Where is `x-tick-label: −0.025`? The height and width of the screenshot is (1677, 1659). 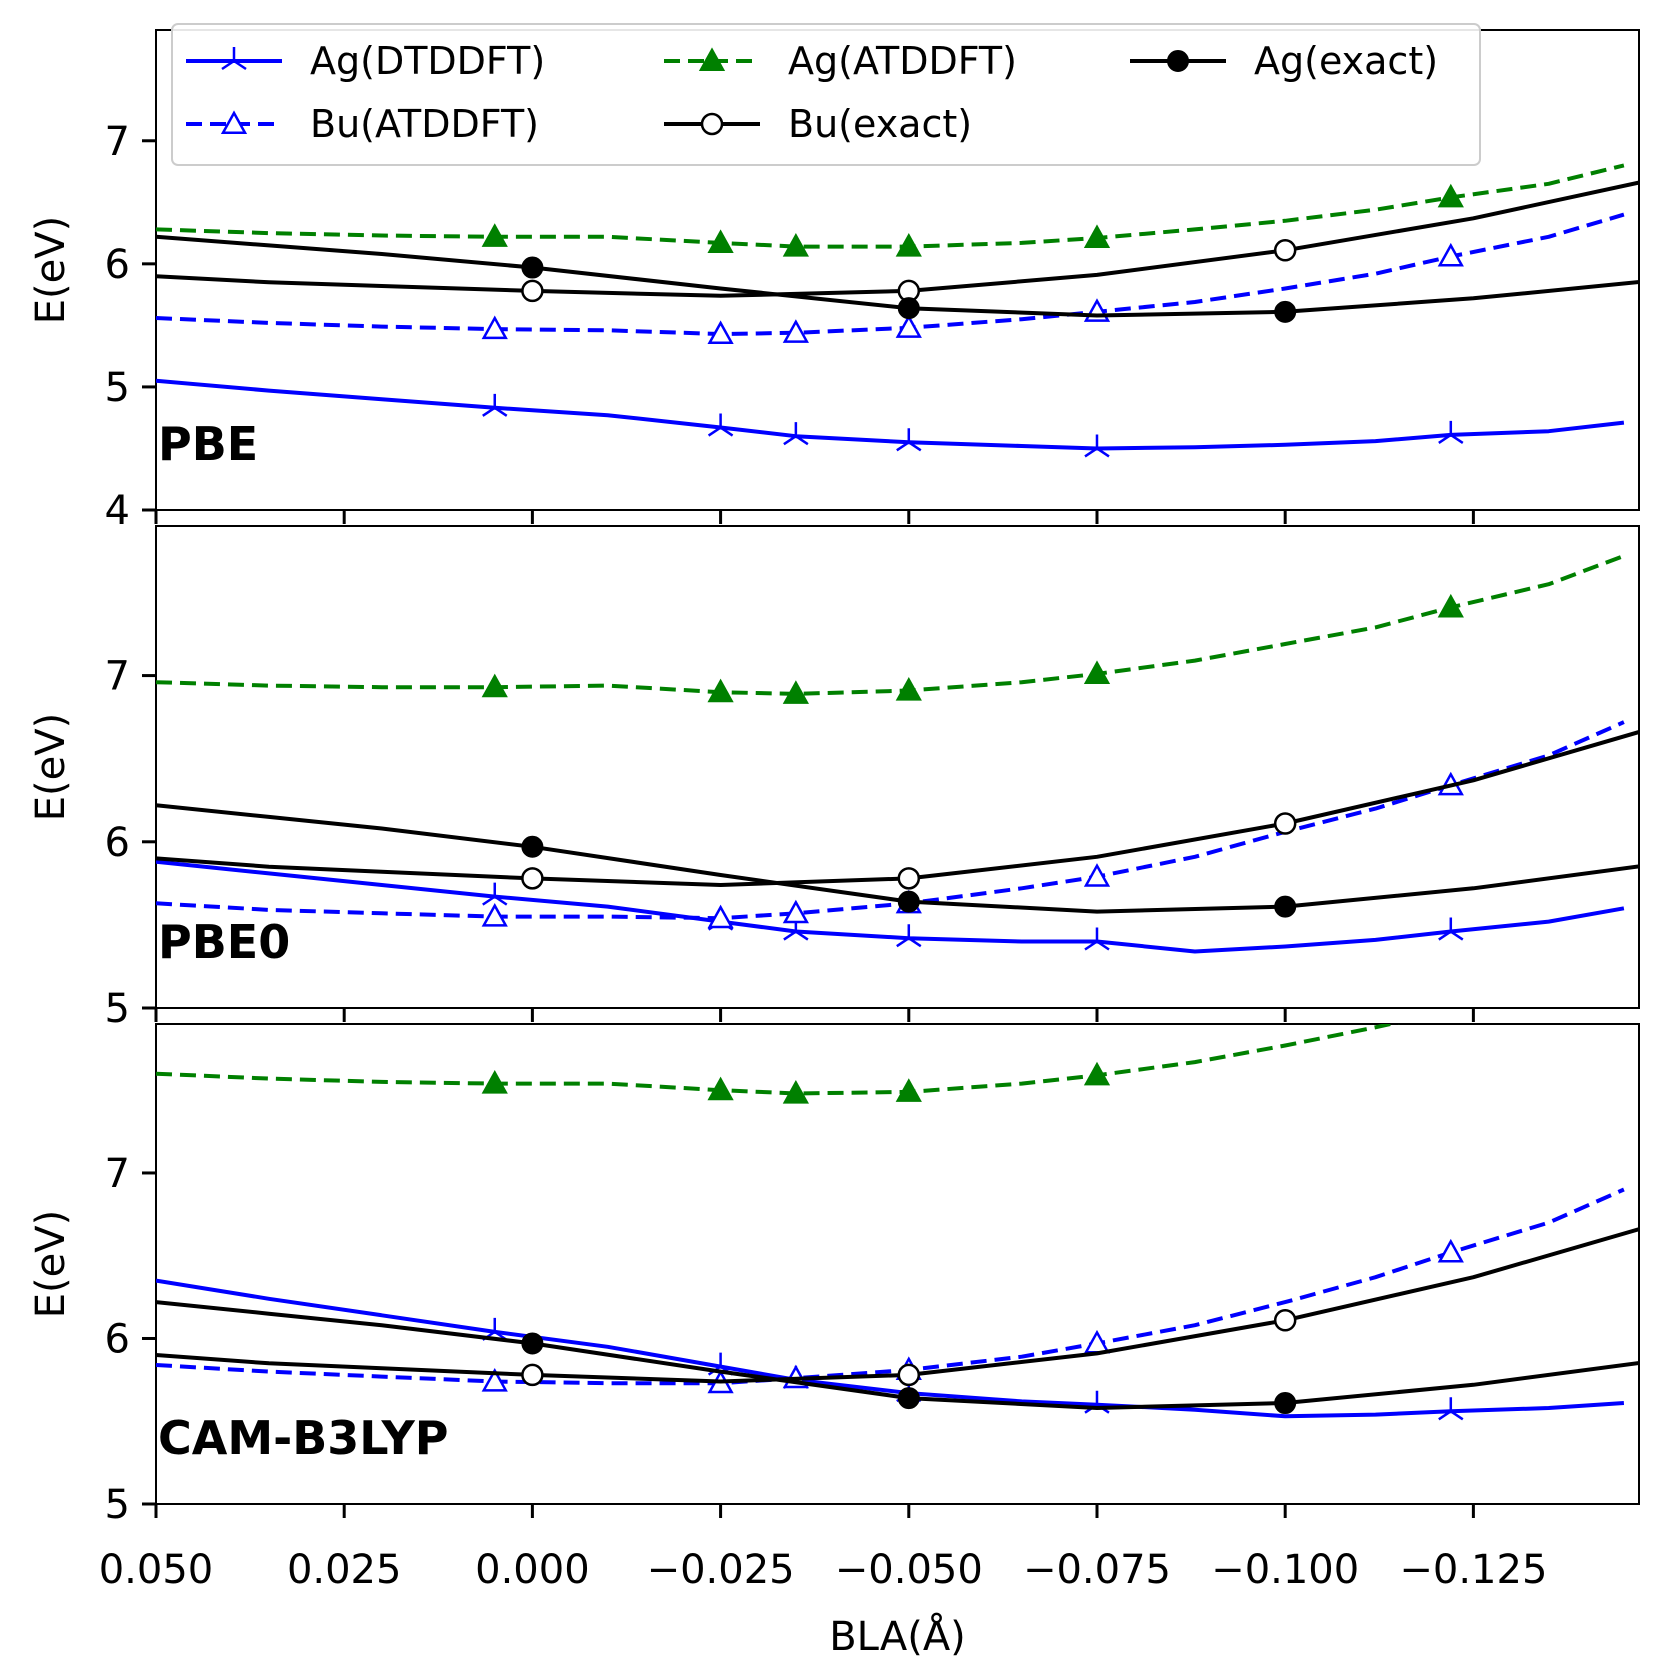 x-tick-label: −0.025 is located at coordinates (721, 1570).